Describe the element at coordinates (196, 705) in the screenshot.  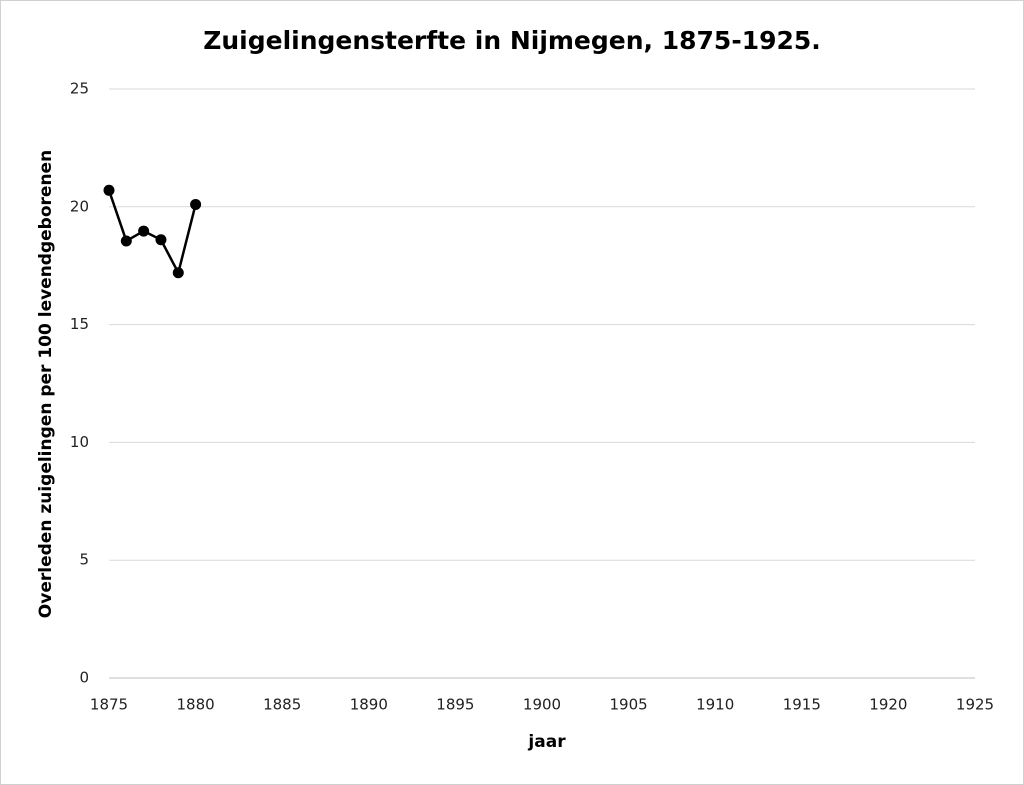
I see `x-tick-label: 1880` at that location.